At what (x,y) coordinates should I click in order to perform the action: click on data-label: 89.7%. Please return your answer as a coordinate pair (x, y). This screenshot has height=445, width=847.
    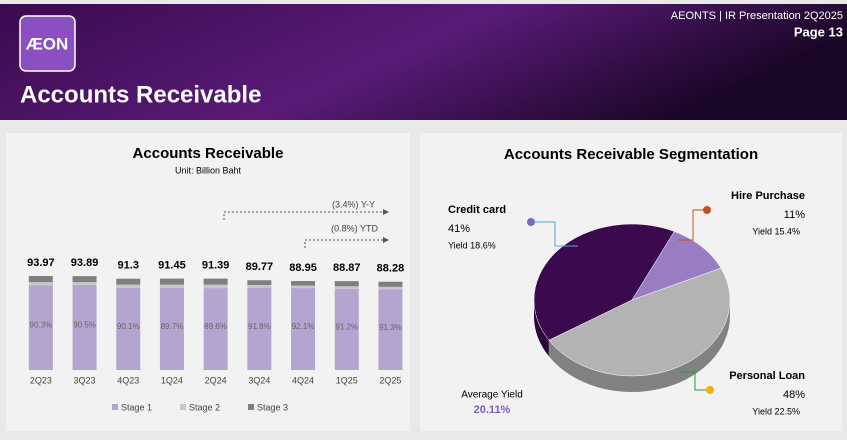
    Looking at the image, I should click on (172, 326).